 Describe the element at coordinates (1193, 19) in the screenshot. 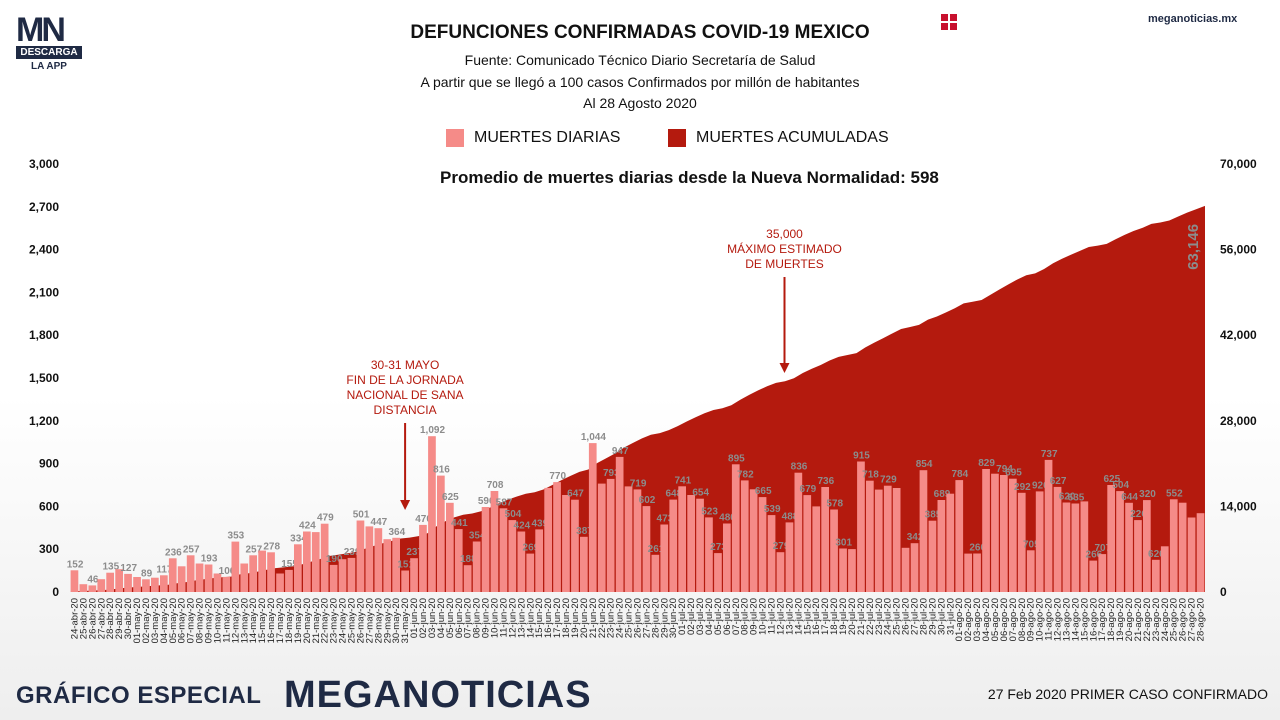

I see `site-url: meganoticias.mx` at that location.